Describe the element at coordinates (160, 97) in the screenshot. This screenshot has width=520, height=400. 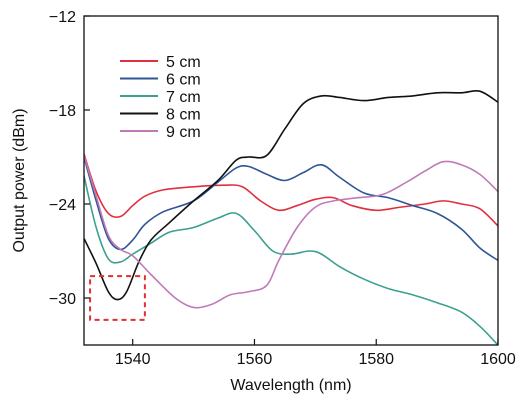
I see `legend: 5 cm6 cm7 cm8 cm9 cm` at that location.